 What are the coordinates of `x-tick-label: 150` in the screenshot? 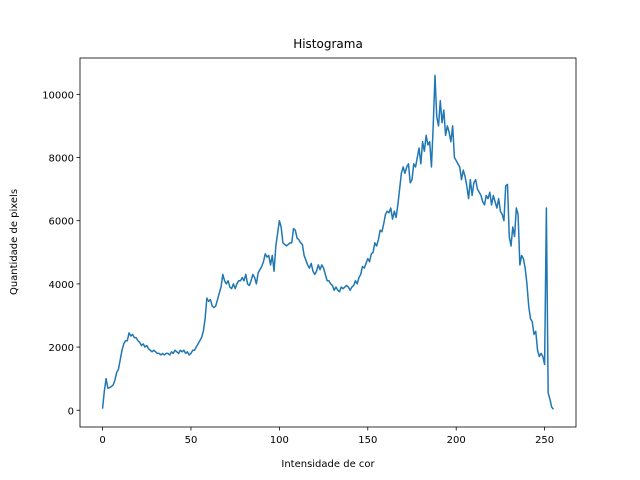 It's located at (367, 440).